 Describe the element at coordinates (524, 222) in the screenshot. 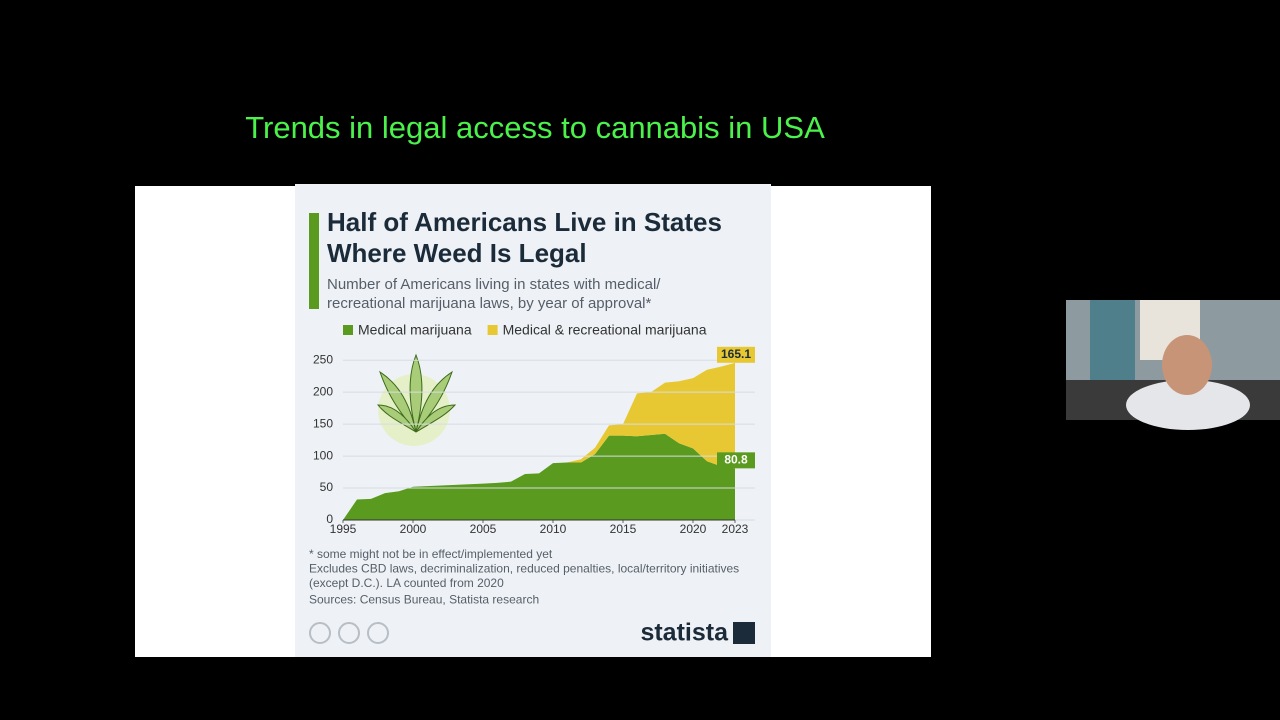

I see `chart-title: Half of Americans Live in States` at that location.